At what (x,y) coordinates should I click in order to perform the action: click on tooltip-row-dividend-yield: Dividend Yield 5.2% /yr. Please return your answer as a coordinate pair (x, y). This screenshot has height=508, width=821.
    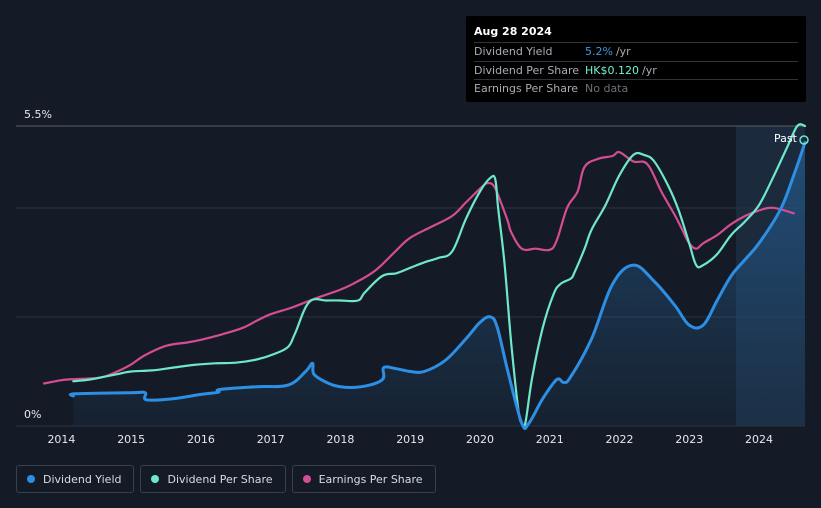
    Looking at the image, I should click on (636, 51).